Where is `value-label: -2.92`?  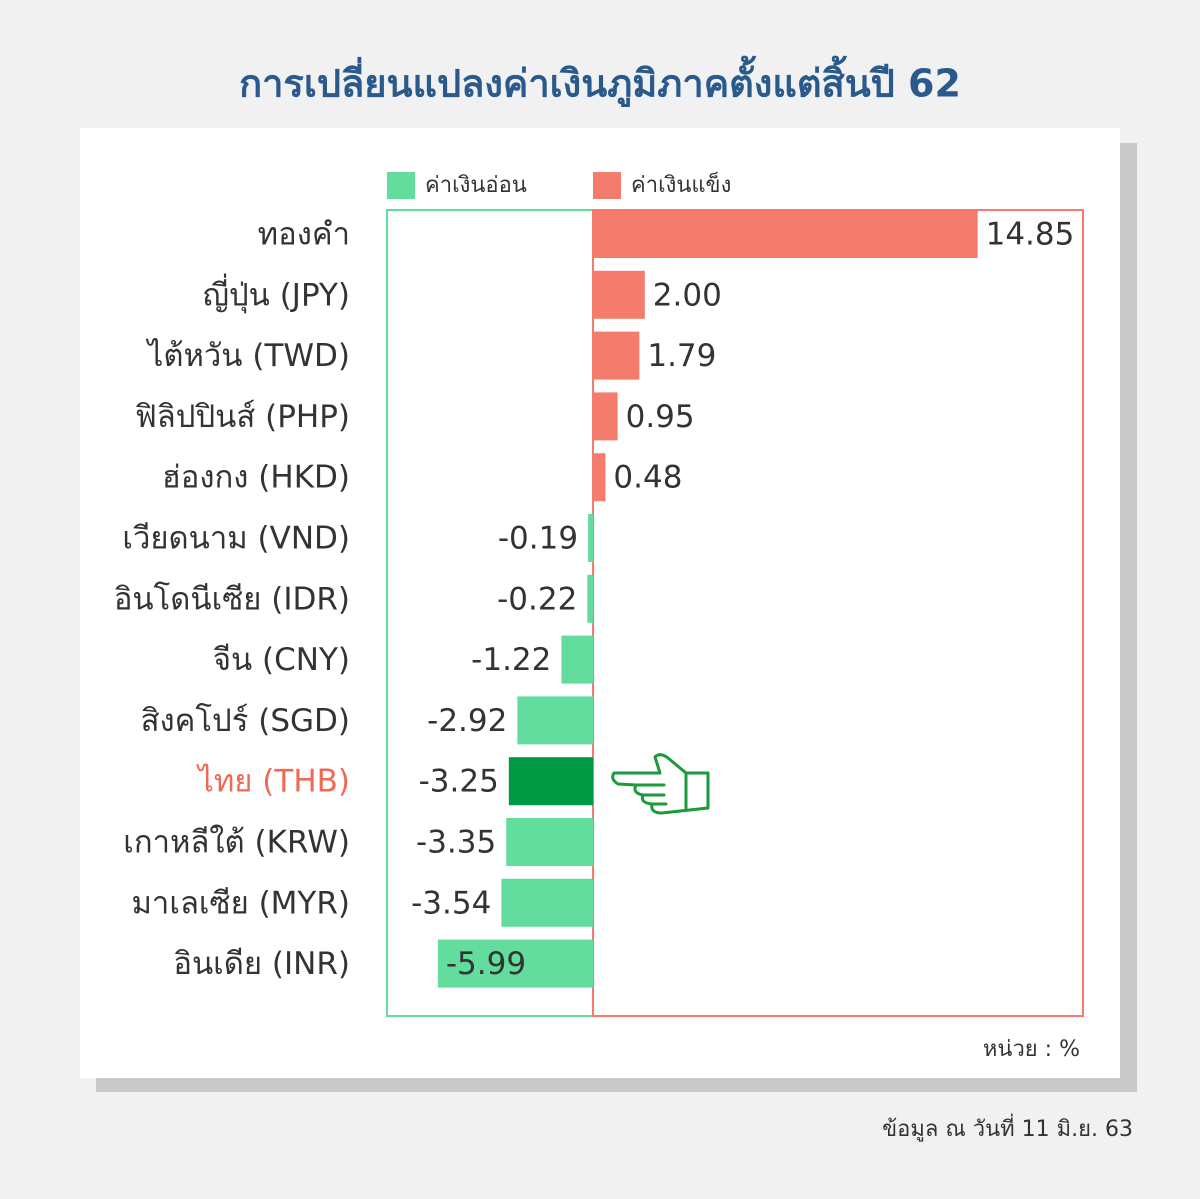
value-label: -2.92 is located at coordinates (467, 721).